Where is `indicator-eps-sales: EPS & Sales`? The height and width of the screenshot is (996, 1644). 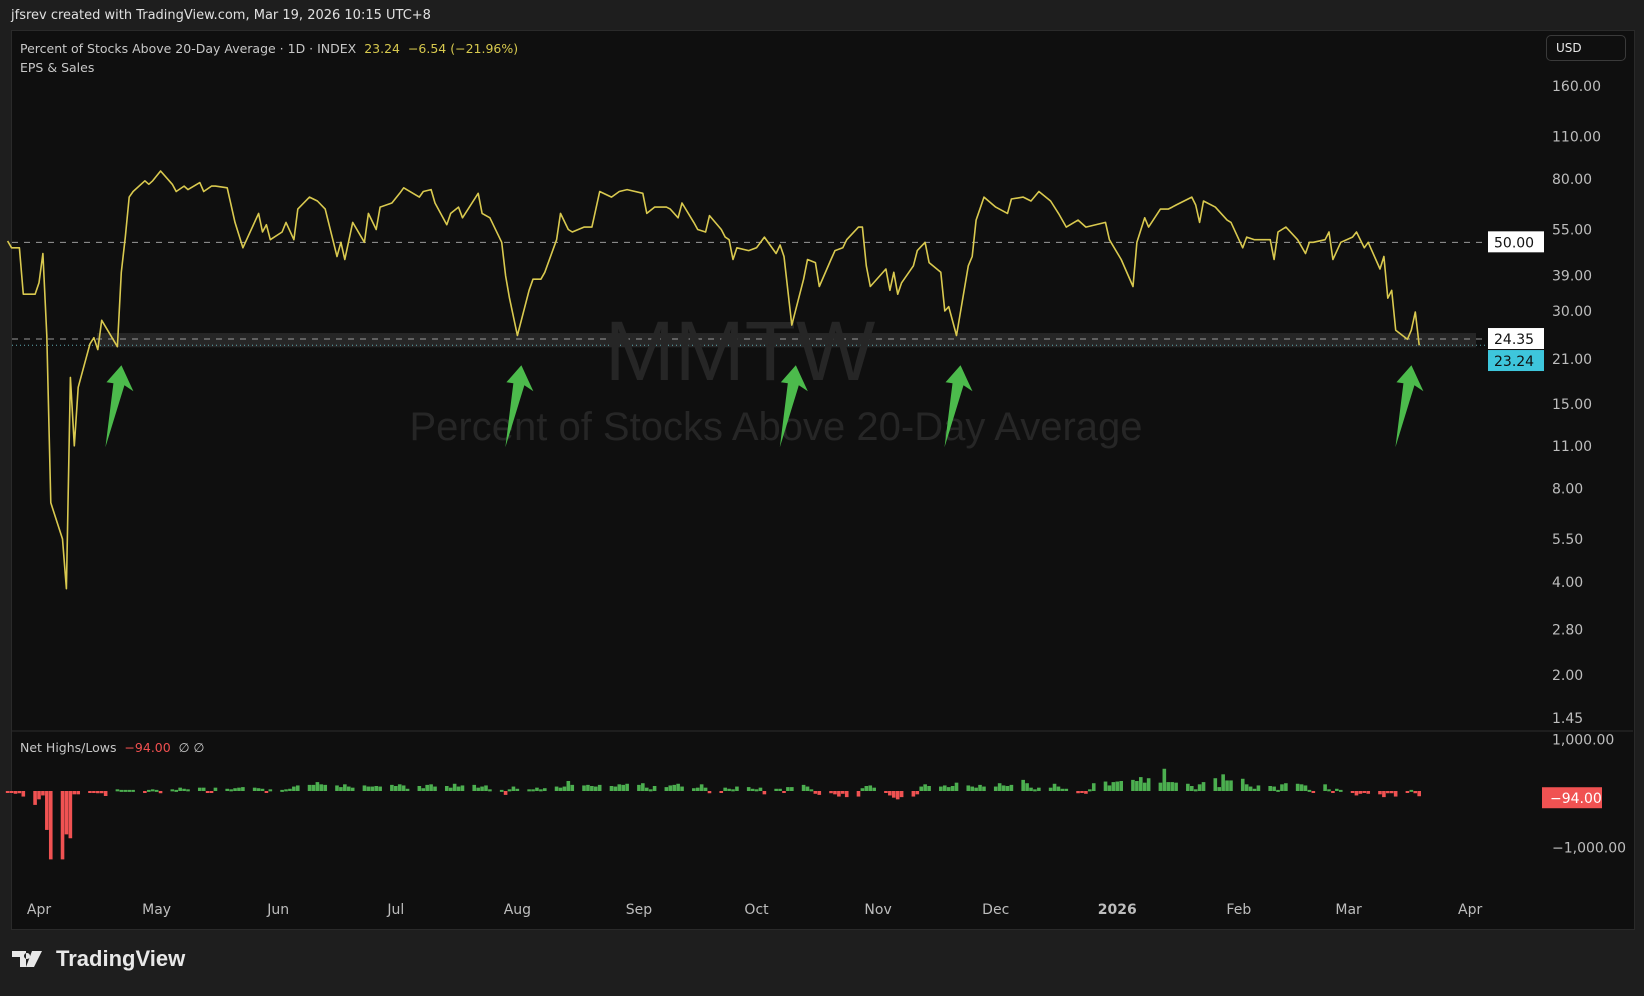 indicator-eps-sales: EPS & Sales is located at coordinates (57, 67).